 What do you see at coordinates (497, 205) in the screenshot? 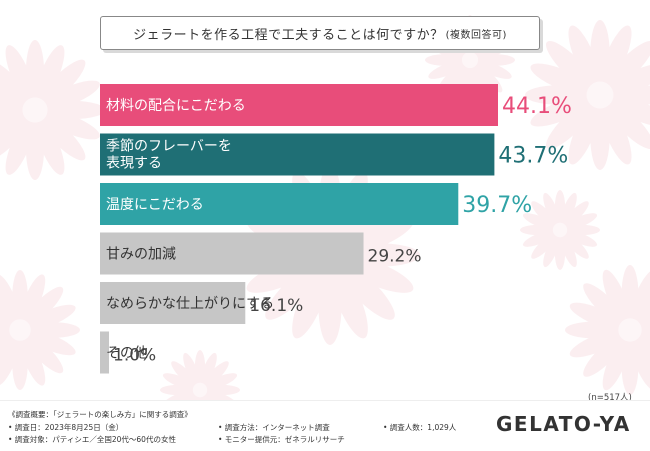
I see `value-label: 39.7%` at bounding box center [497, 205].